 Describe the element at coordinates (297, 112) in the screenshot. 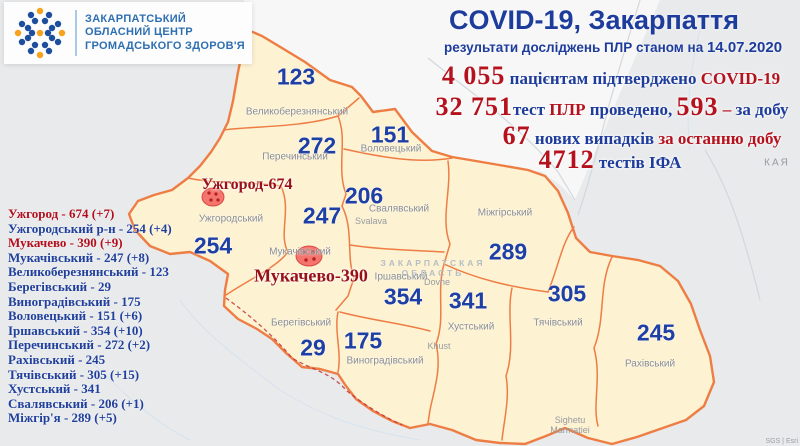

I see `district-name-label: Великоберезнянський` at that location.